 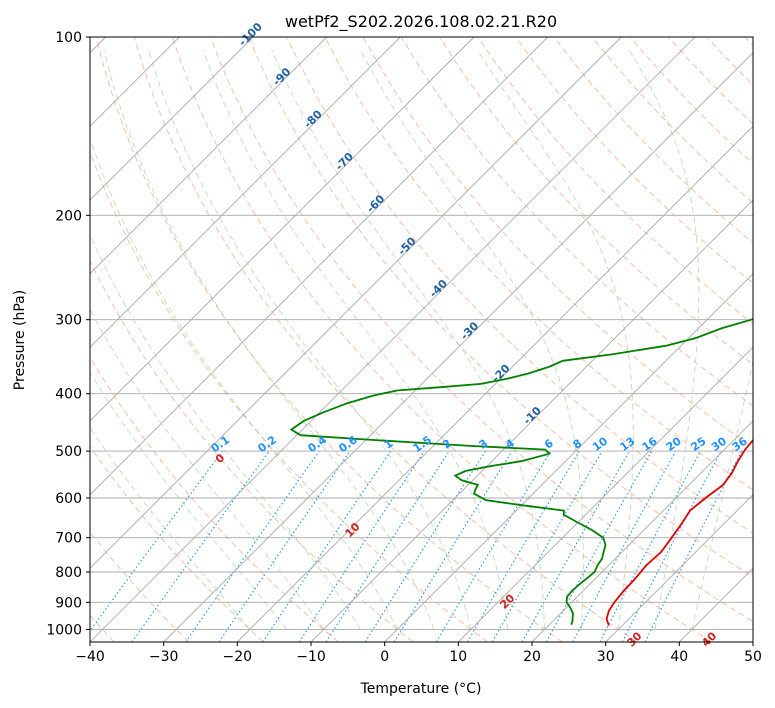 I want to click on y-tick-label: 300, so click(x=68, y=321).